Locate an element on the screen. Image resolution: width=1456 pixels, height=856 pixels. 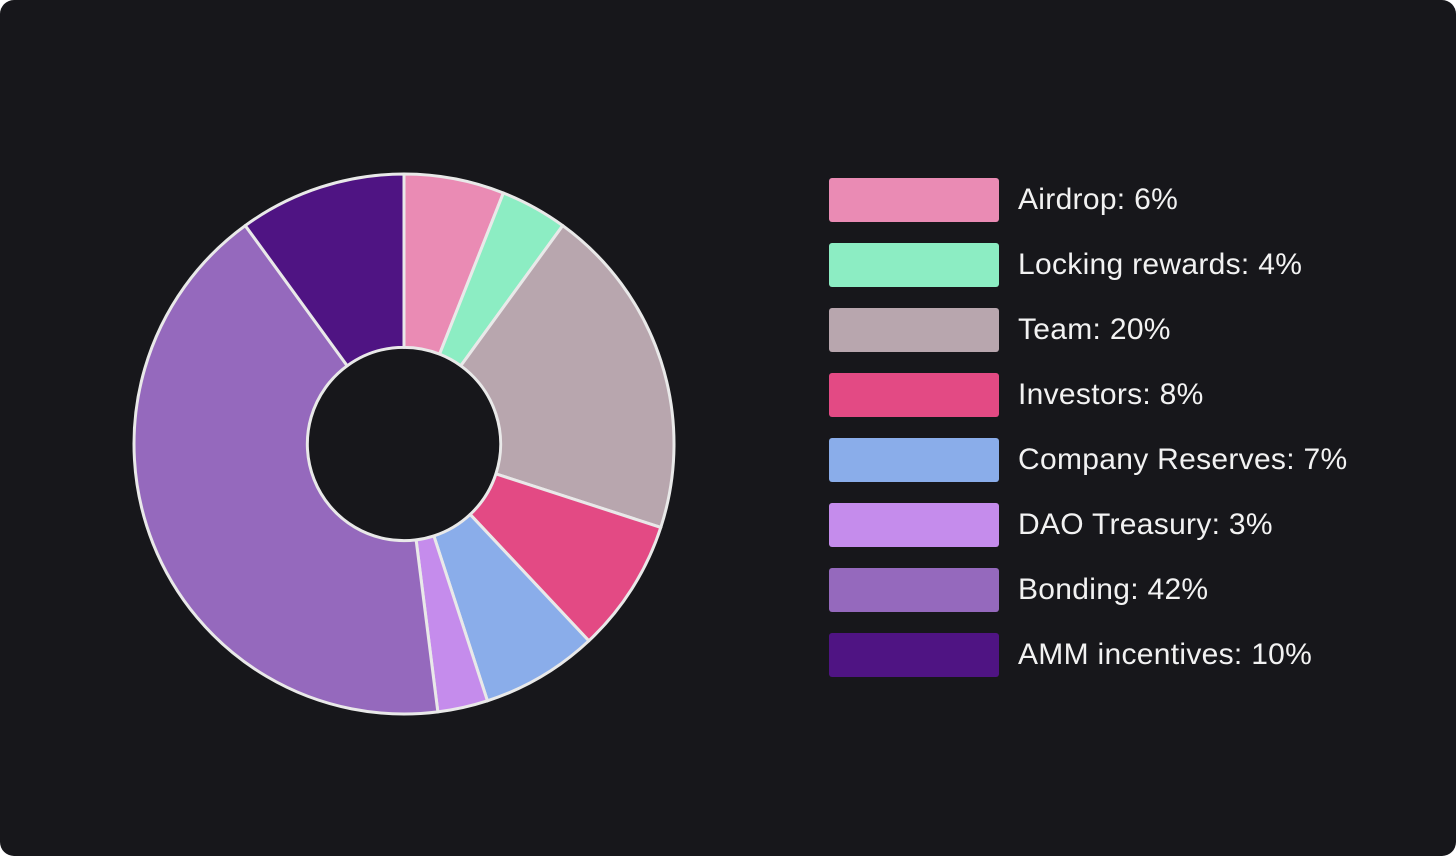
donut-slice-amm-incentives is located at coordinates (324, 270).